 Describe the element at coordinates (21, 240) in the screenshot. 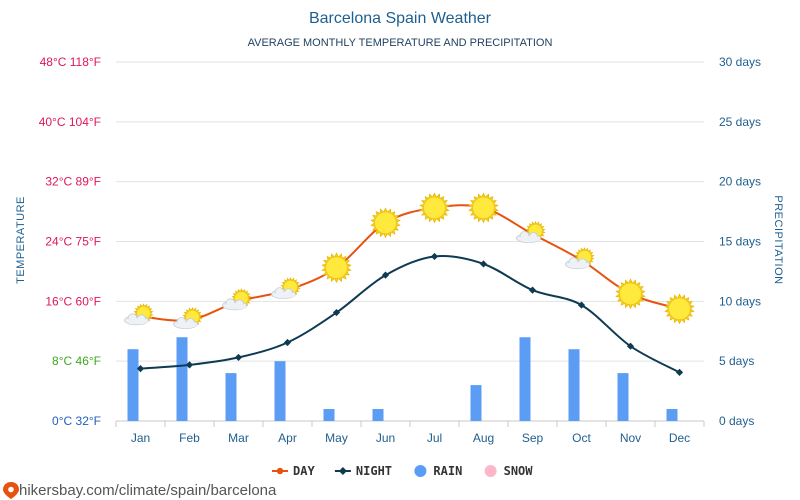

I see `y-axis-title: TEMPERATURE` at that location.